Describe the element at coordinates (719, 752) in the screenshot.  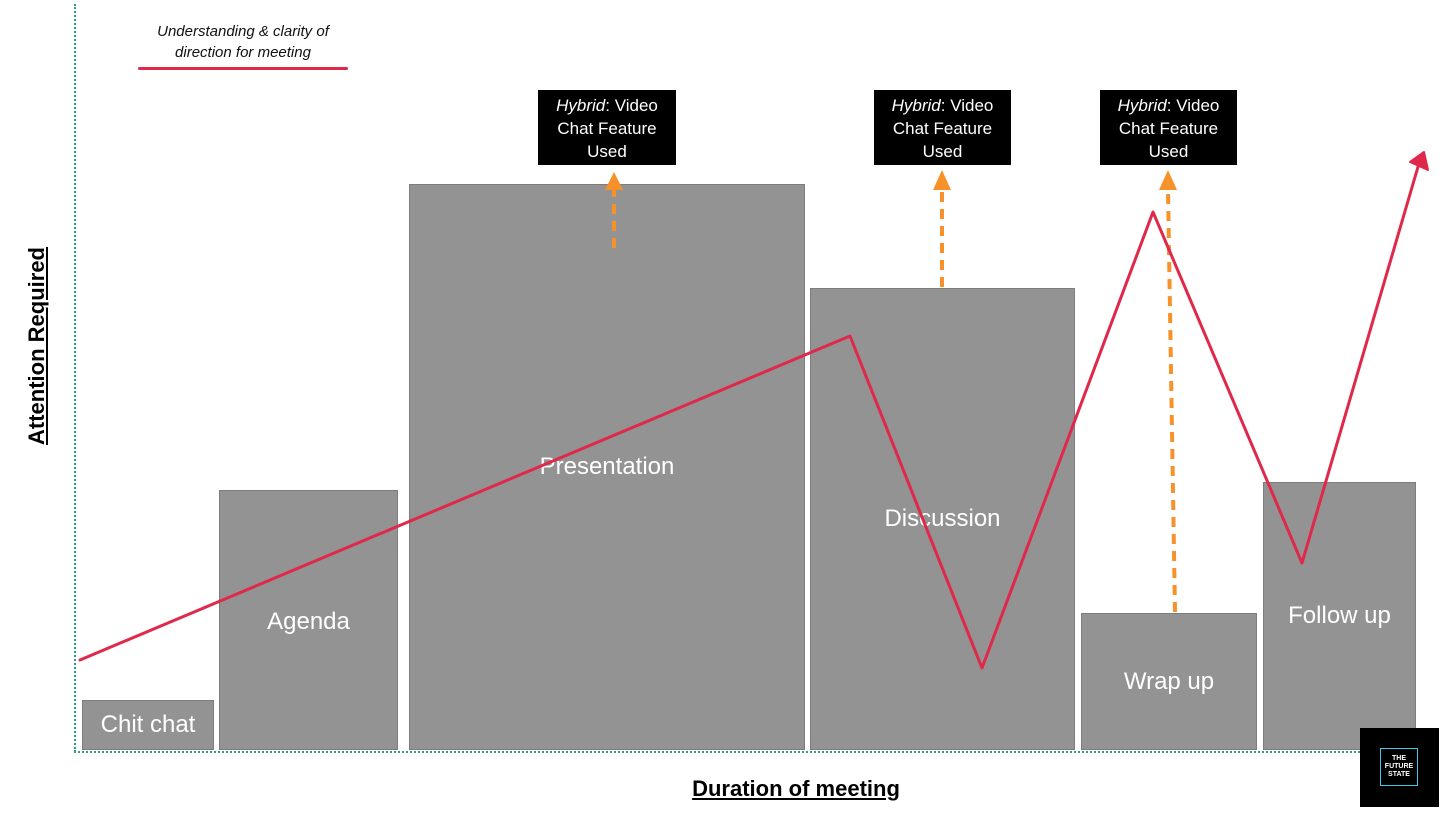
I see `x-axis` at that location.